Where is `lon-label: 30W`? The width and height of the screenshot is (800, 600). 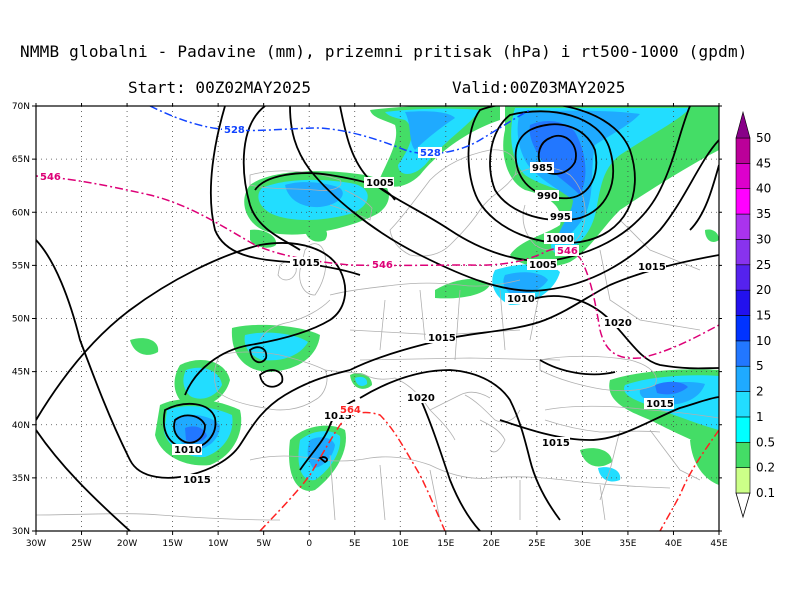
lon-label: 30W is located at coordinates (36, 544).